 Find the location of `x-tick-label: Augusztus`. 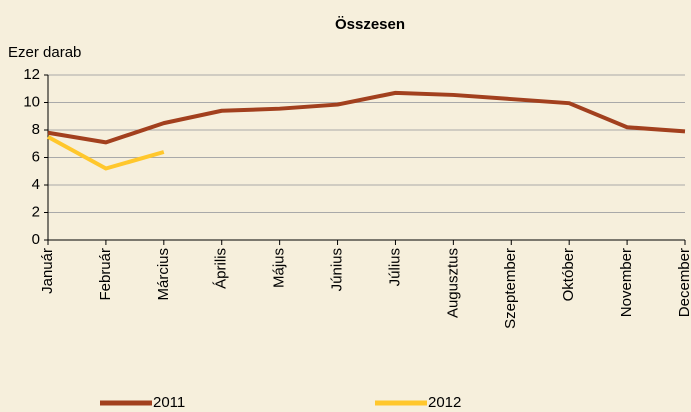

x-tick-label: Augusztus is located at coordinates (452, 283).